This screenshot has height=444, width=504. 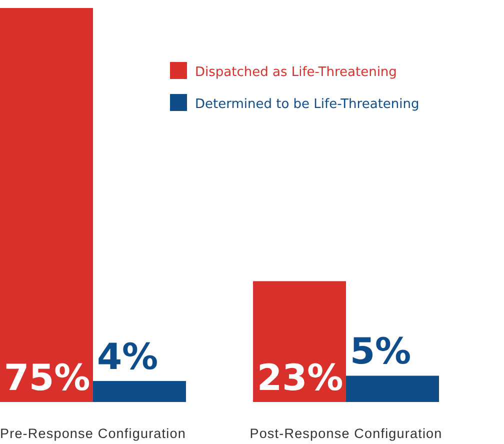 What do you see at coordinates (307, 104) in the screenshot?
I see `legend-label: Determined to be Life-Threatening` at bounding box center [307, 104].